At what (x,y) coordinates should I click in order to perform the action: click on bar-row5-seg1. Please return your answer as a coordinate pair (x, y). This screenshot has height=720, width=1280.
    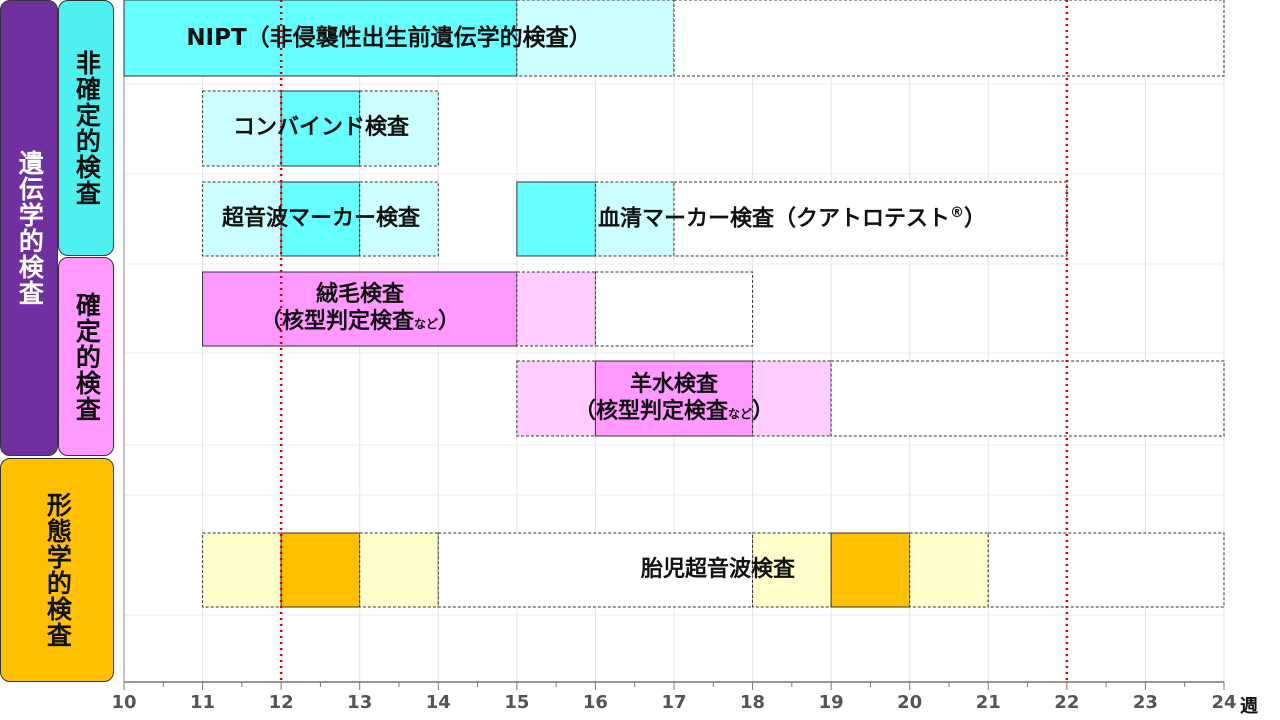
    Looking at the image, I should click on (674, 398).